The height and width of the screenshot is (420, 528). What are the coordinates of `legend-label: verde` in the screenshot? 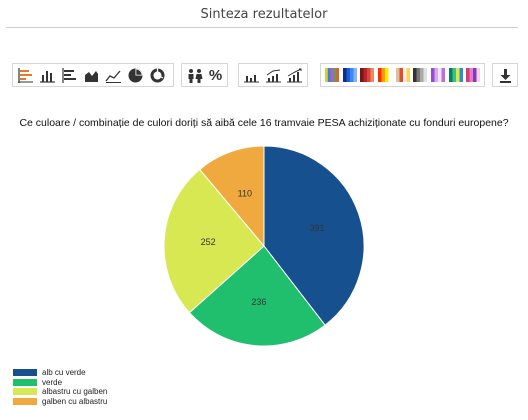 It's located at (52, 382).